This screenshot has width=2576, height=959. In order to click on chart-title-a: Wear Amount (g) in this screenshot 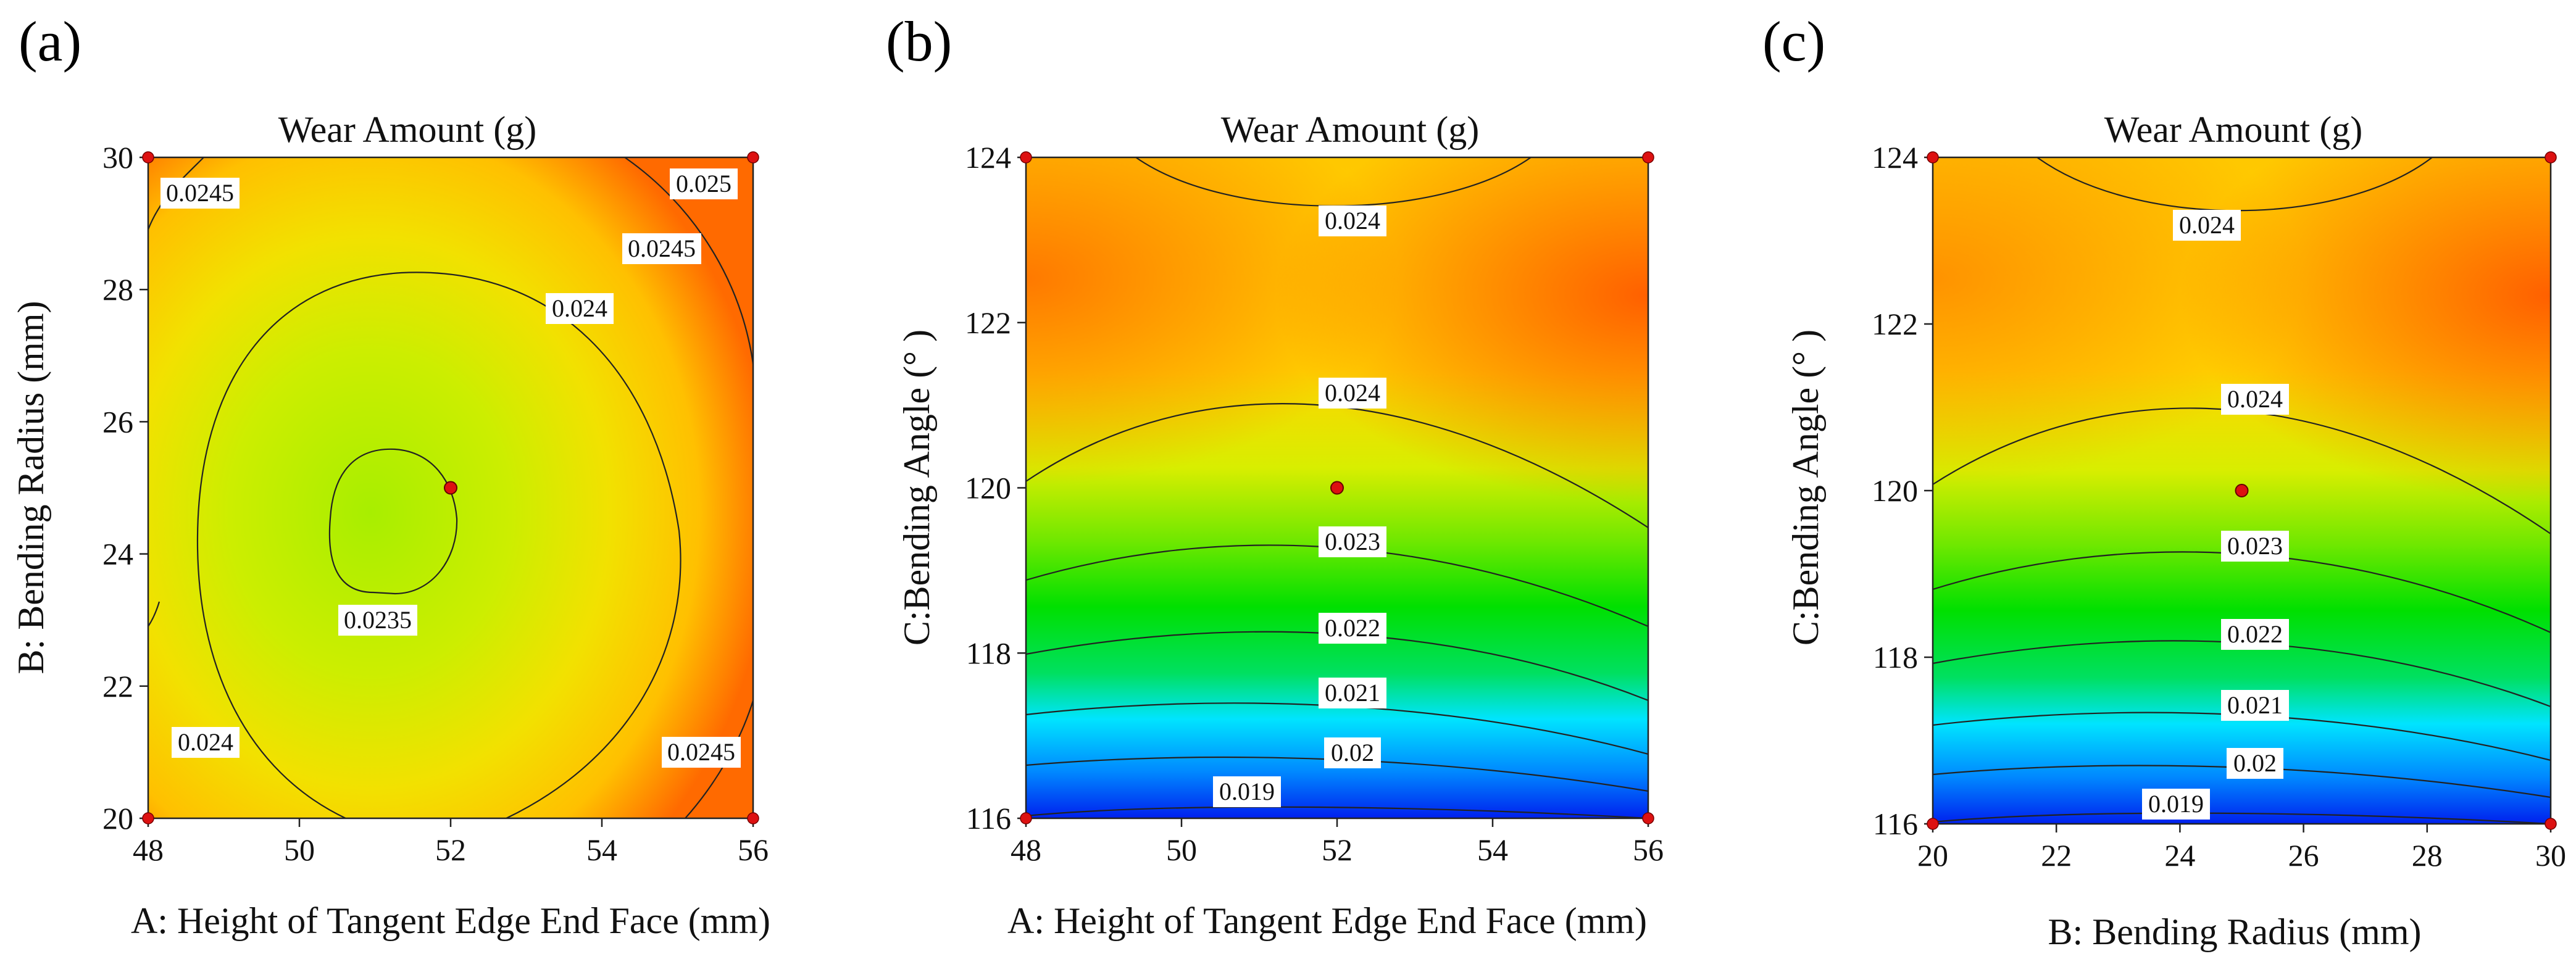, I will do `click(407, 129)`.